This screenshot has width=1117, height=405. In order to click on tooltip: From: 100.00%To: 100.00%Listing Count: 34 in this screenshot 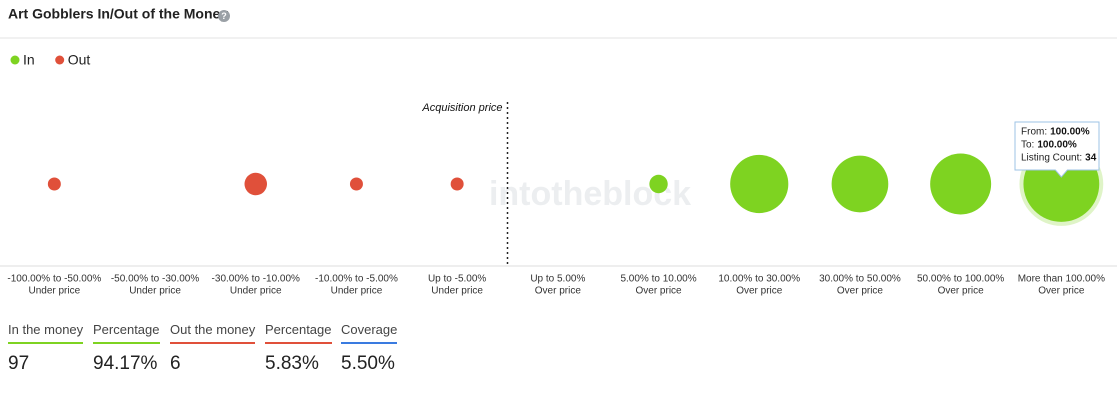, I will do `click(1057, 149)`.